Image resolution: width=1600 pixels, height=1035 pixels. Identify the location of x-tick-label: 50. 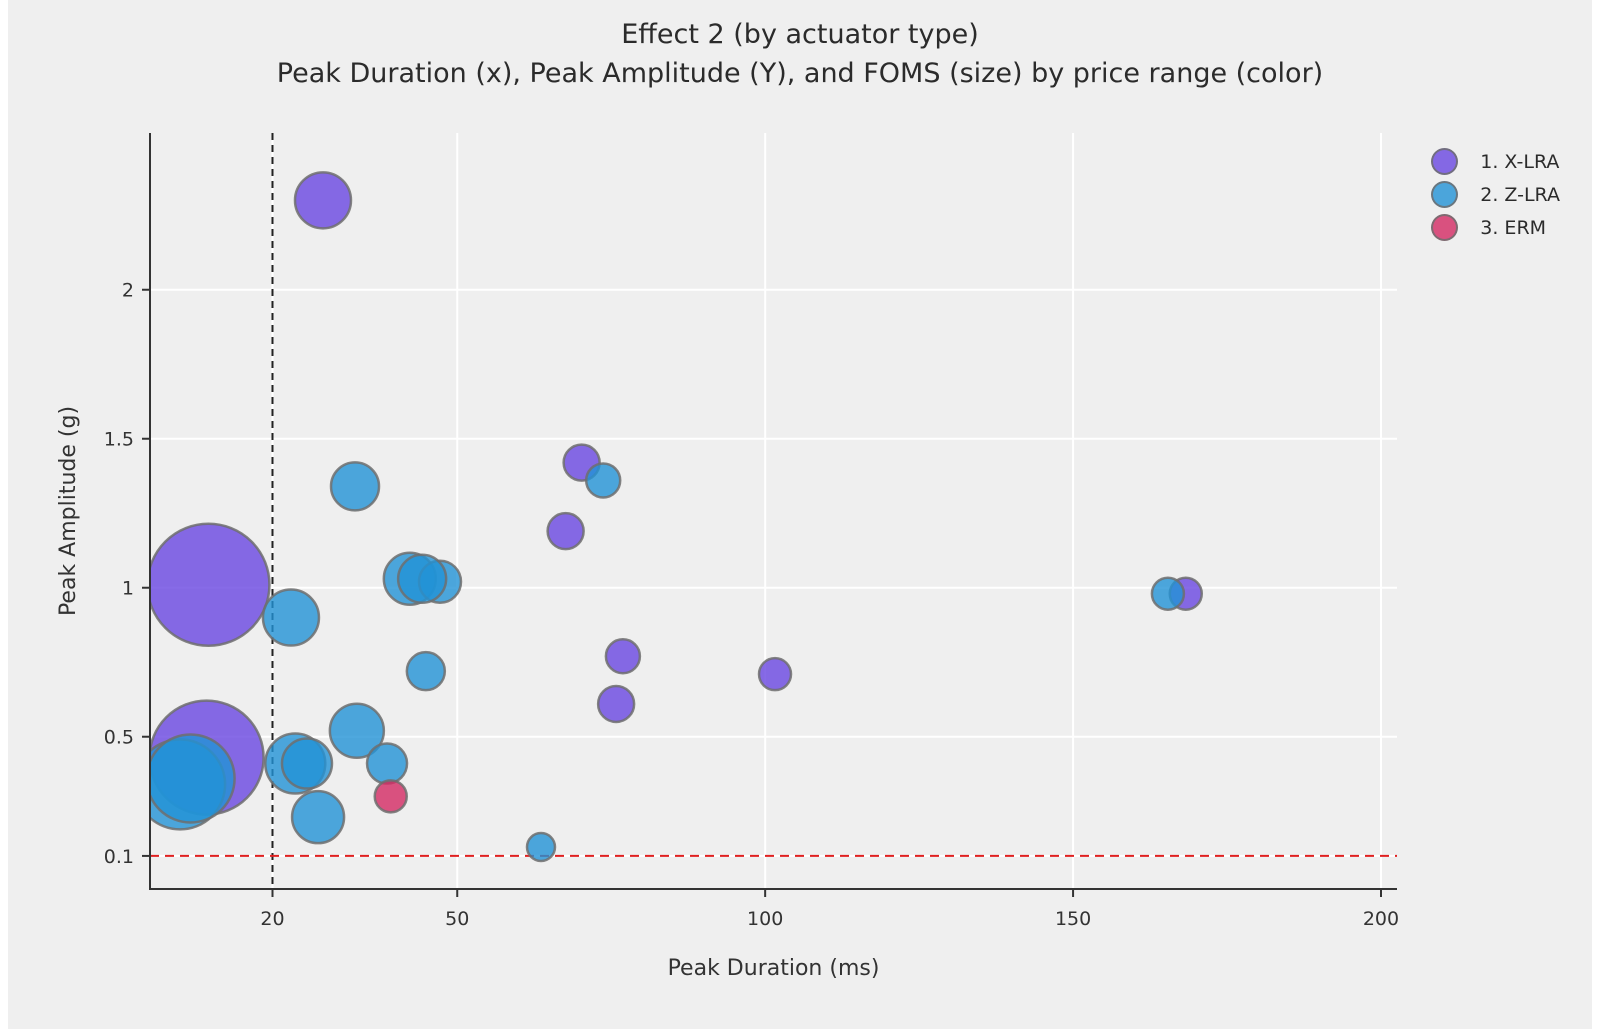
(457, 919).